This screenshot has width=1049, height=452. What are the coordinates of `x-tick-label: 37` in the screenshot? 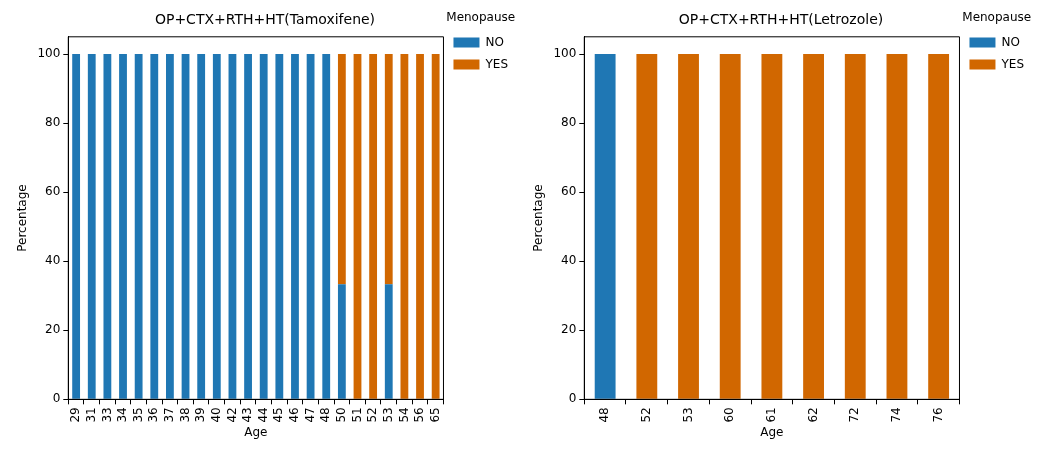 It's located at (169, 415).